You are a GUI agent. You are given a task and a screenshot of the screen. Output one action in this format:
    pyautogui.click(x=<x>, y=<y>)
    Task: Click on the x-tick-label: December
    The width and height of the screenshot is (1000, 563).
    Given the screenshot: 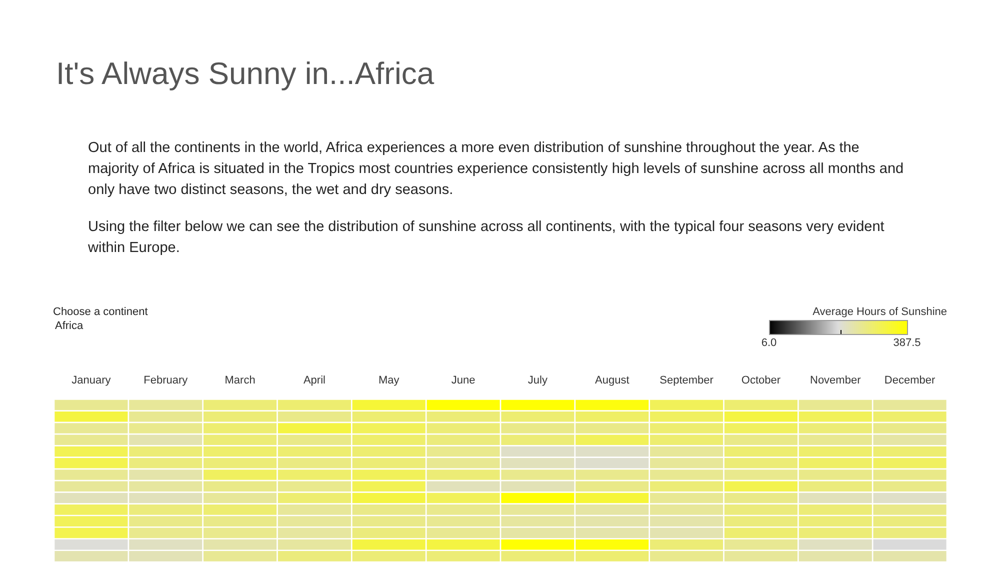 What is the action you would take?
    pyautogui.click(x=910, y=380)
    